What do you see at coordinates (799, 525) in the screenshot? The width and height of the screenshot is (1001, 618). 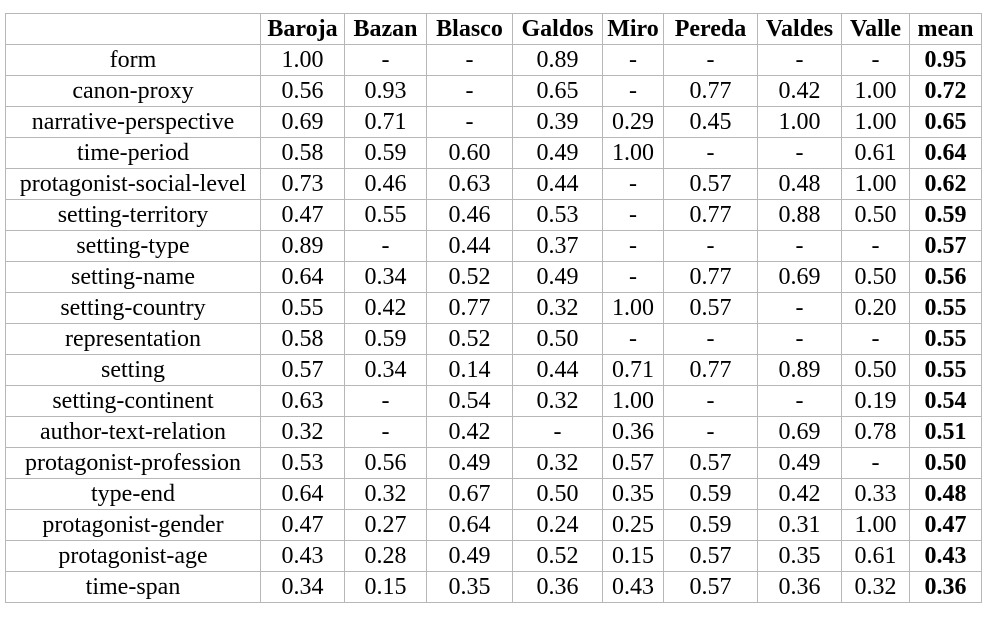 I see `score-cell: 0.31` at bounding box center [799, 525].